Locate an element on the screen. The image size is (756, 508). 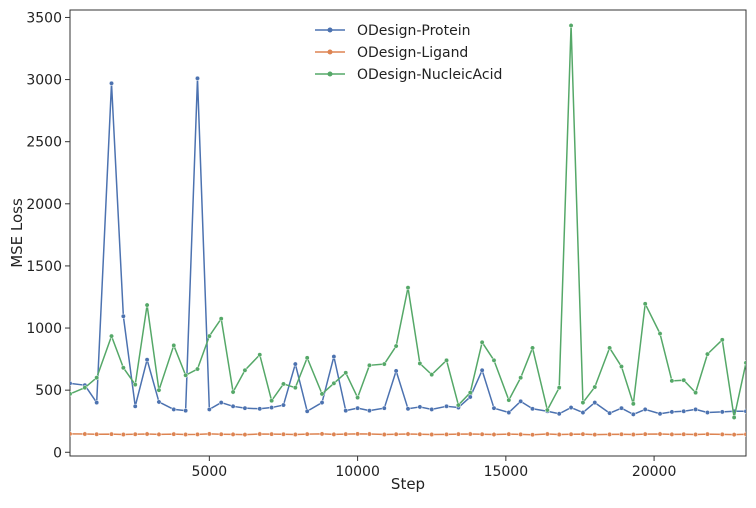
y-tick-label: 500 is located at coordinates (48, 391).